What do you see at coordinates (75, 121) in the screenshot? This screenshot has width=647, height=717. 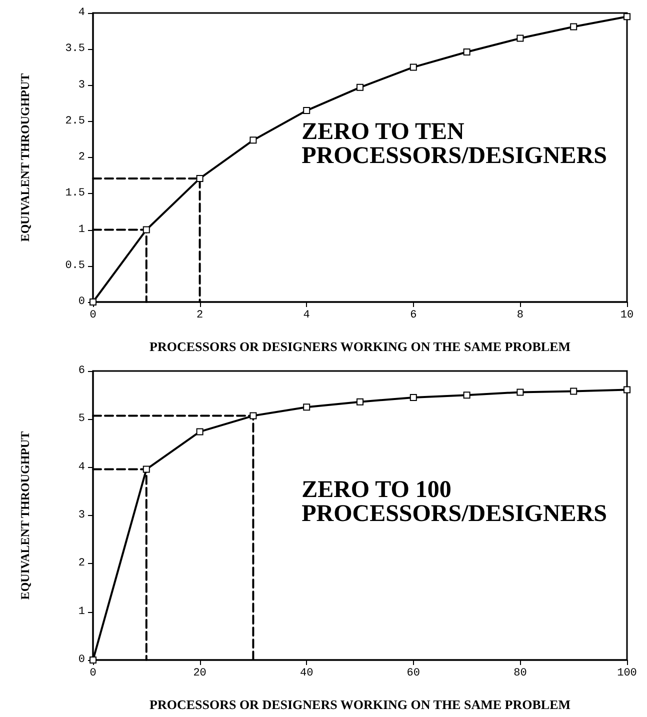 I see `y-tick-label: 2.5` at bounding box center [75, 121].